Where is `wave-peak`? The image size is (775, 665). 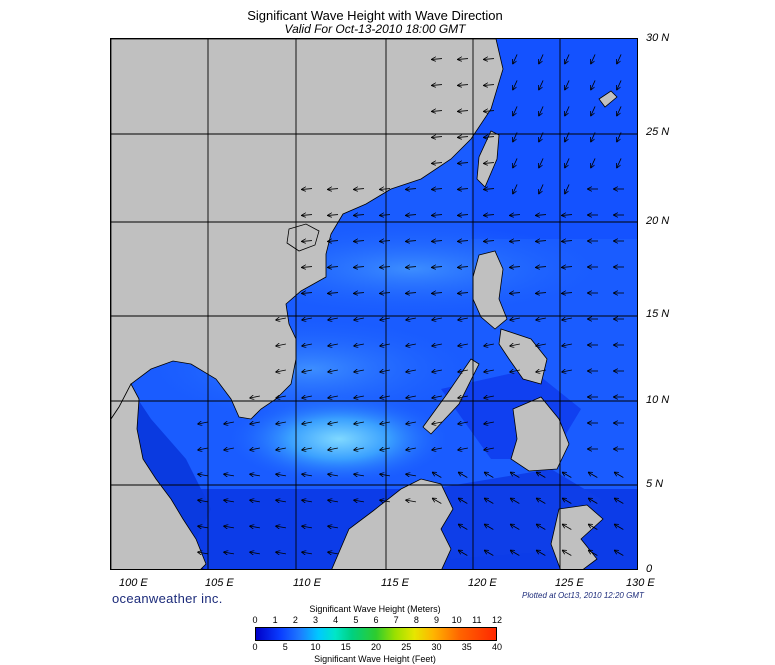
wave-peak is located at coordinates (339, 439).